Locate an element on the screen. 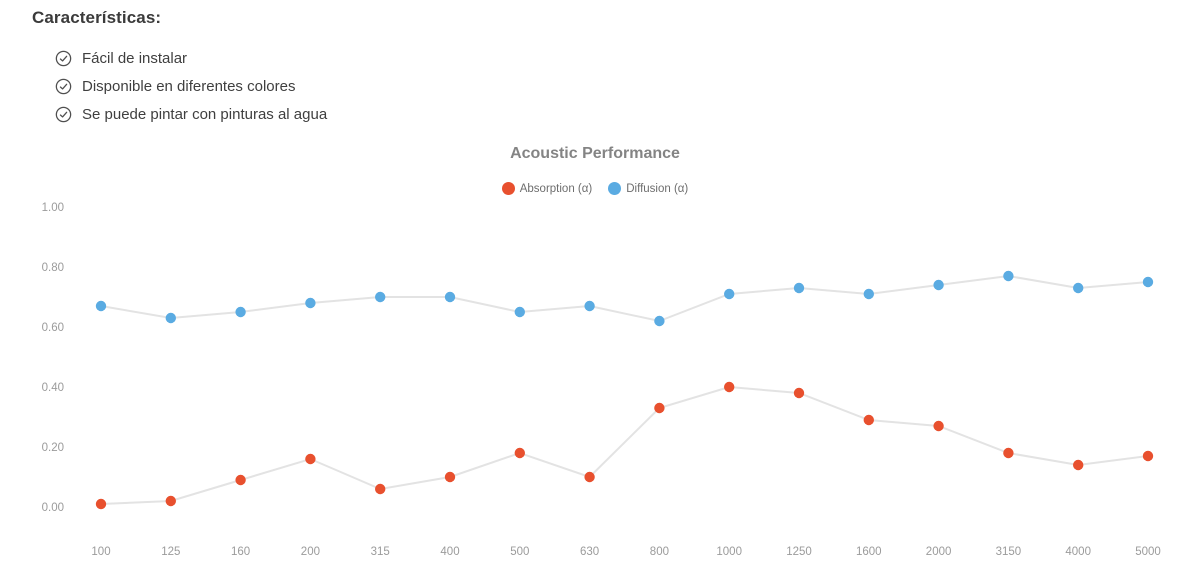 This screenshot has width=1200, height=577. x-axis-tick: 4000 is located at coordinates (1078, 552).